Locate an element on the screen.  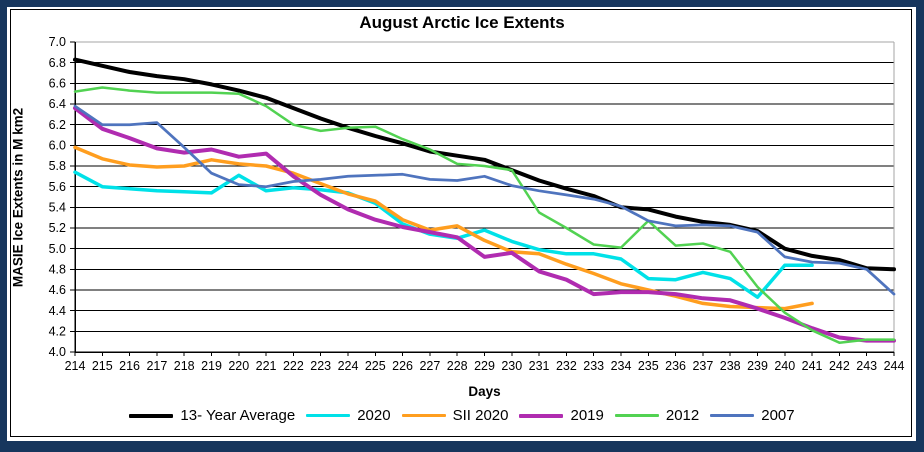
x-axis-tick-label: 233 is located at coordinates (593, 366).